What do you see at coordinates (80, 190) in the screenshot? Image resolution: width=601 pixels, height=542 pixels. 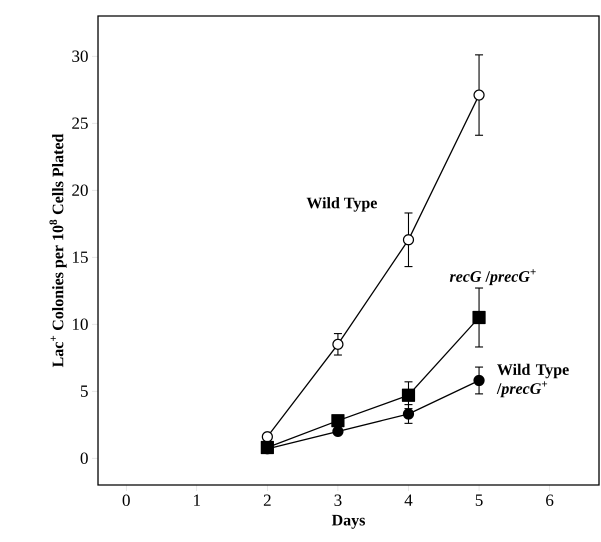 I see `y-tick-label: 20` at bounding box center [80, 190].